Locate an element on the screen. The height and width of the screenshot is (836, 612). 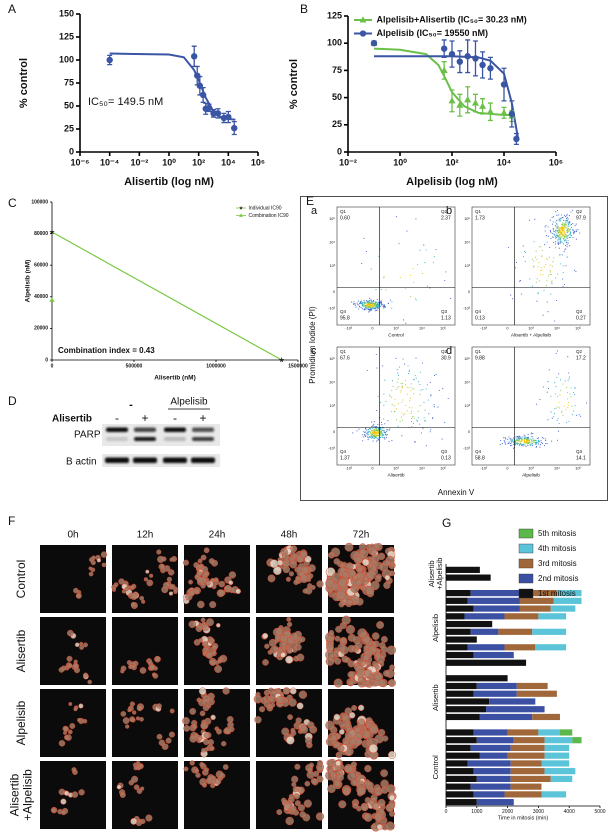
y-tick-label: 10³ is located at coordinates (468, 266).